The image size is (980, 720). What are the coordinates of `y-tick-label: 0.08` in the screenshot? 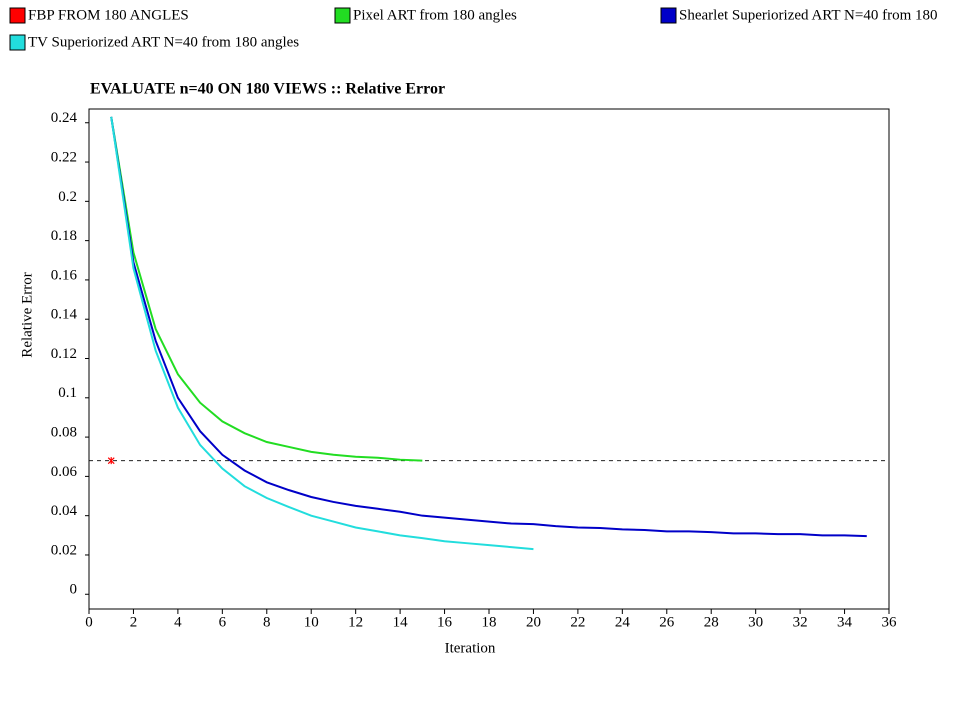 It's located at (64, 433).